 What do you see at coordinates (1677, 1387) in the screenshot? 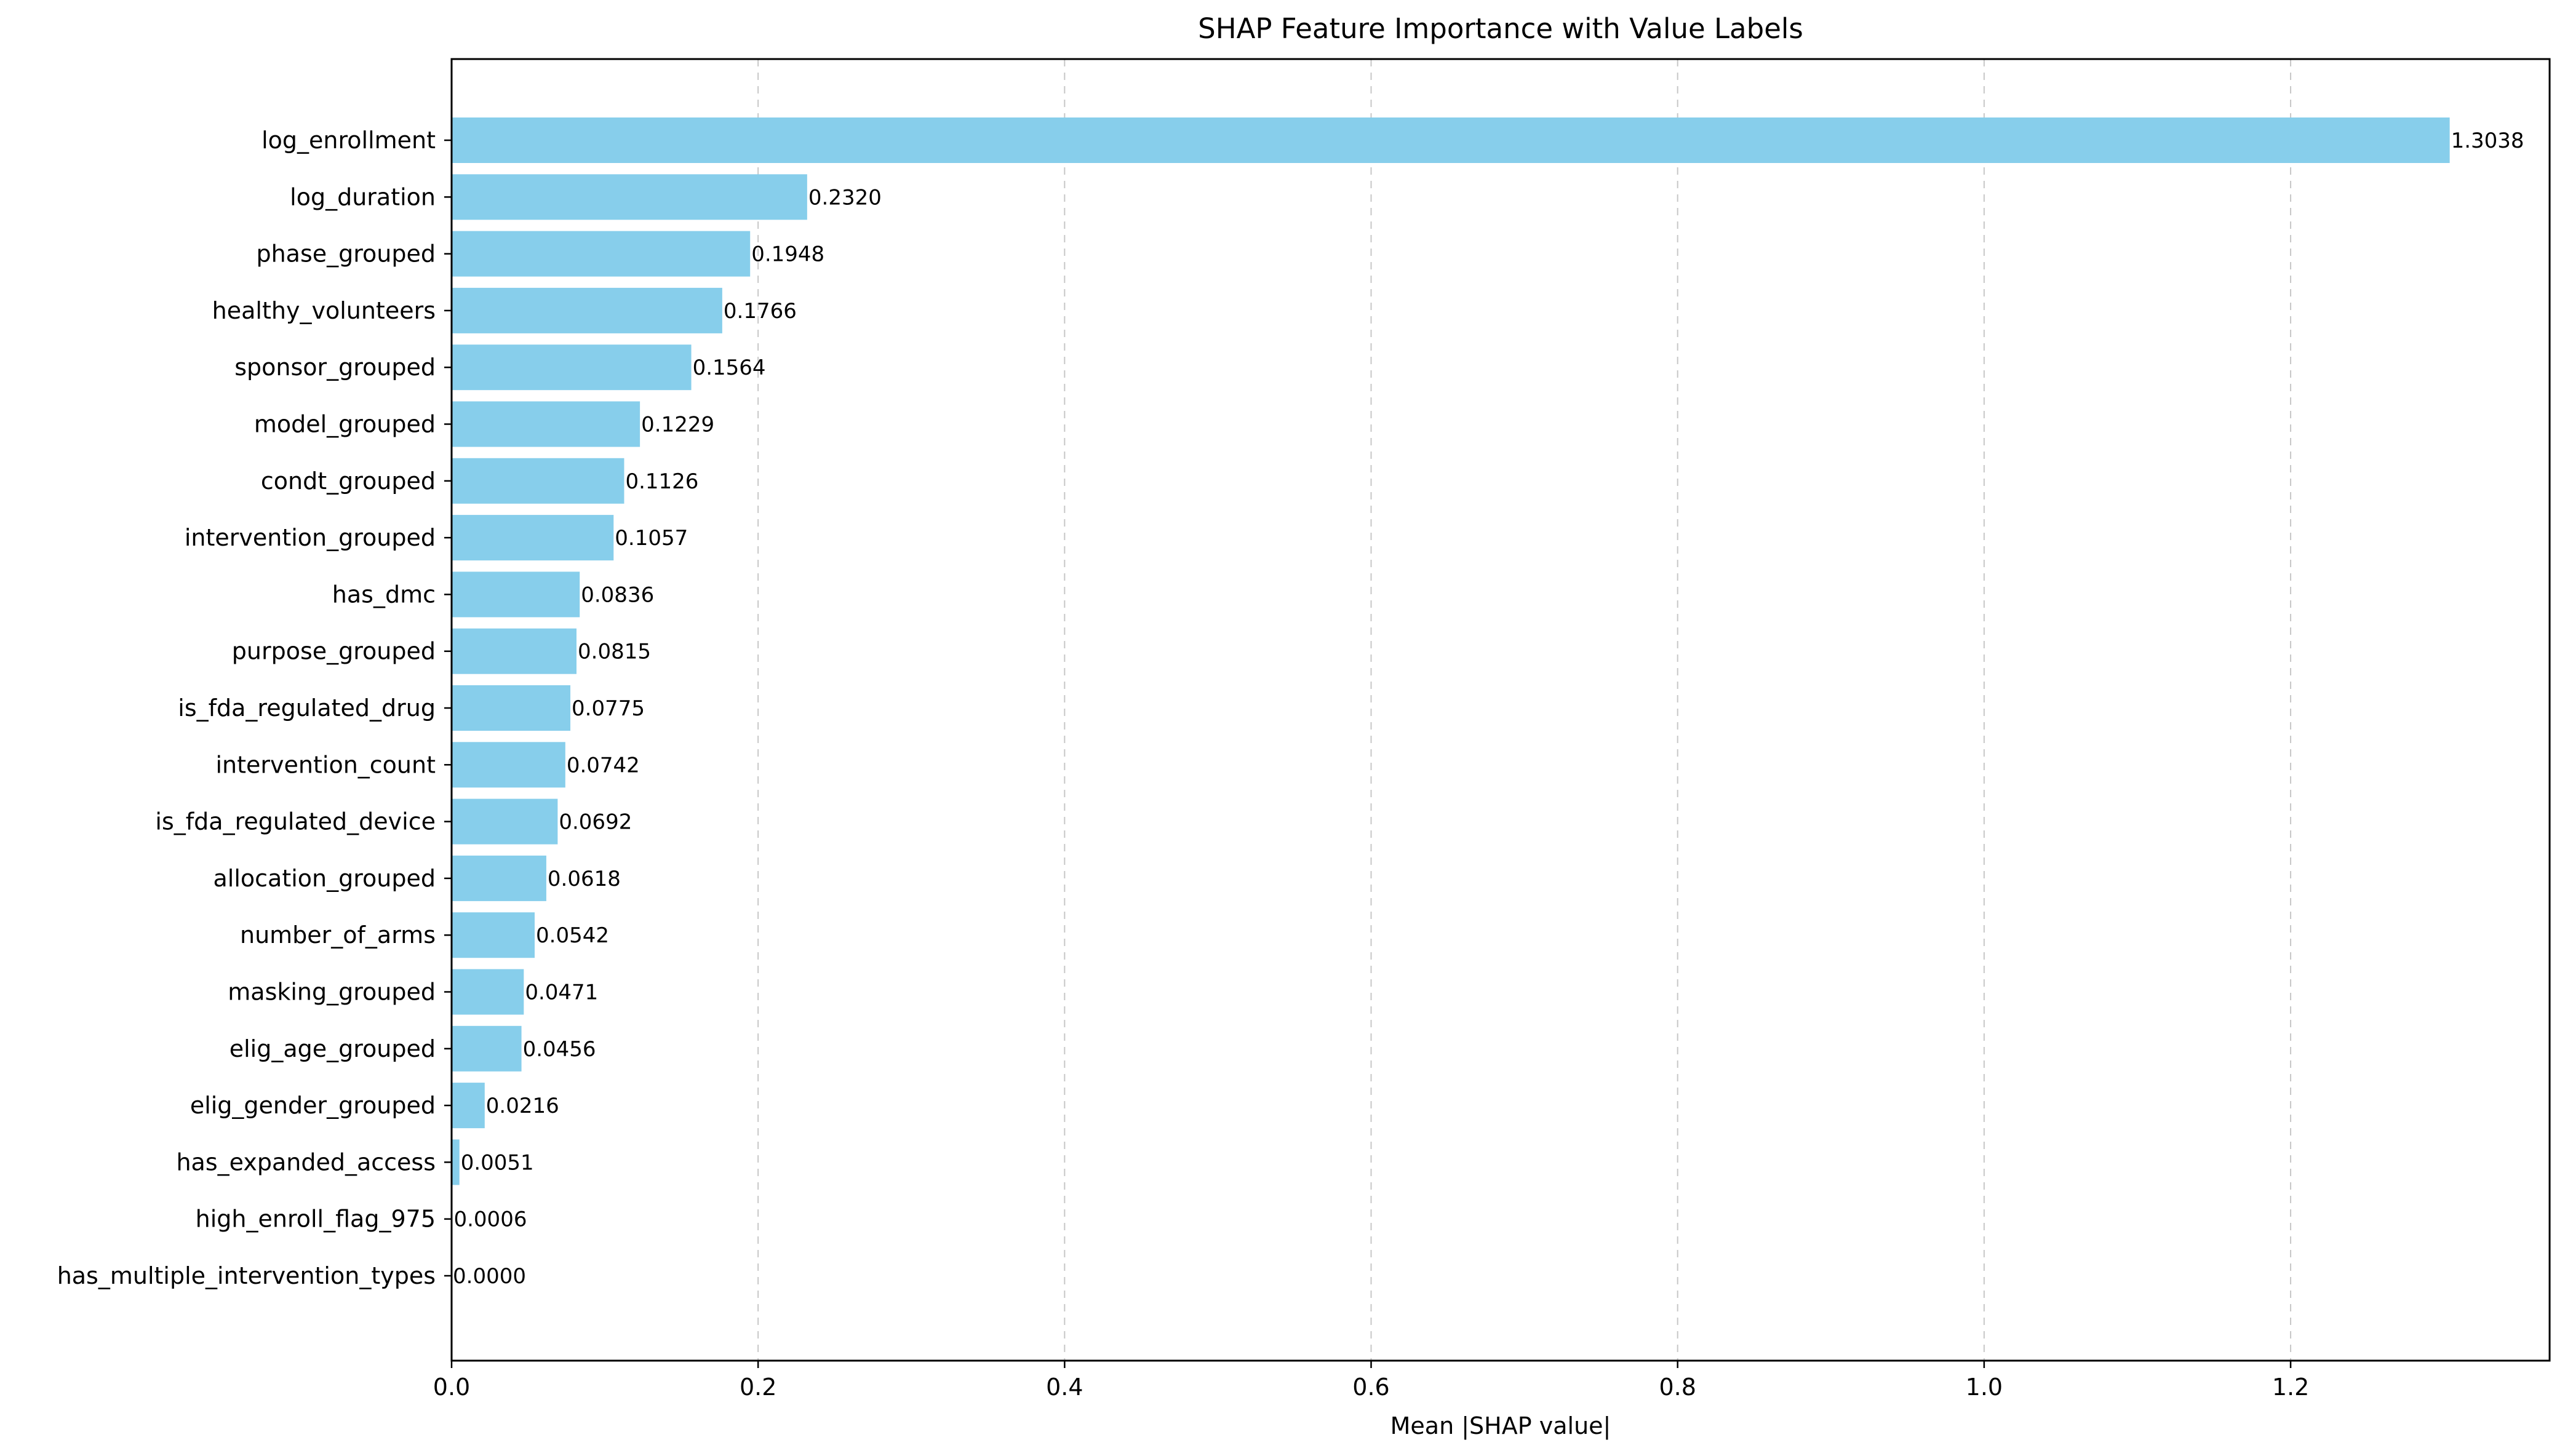
I see `x-tick-label: 0.8` at bounding box center [1677, 1387].